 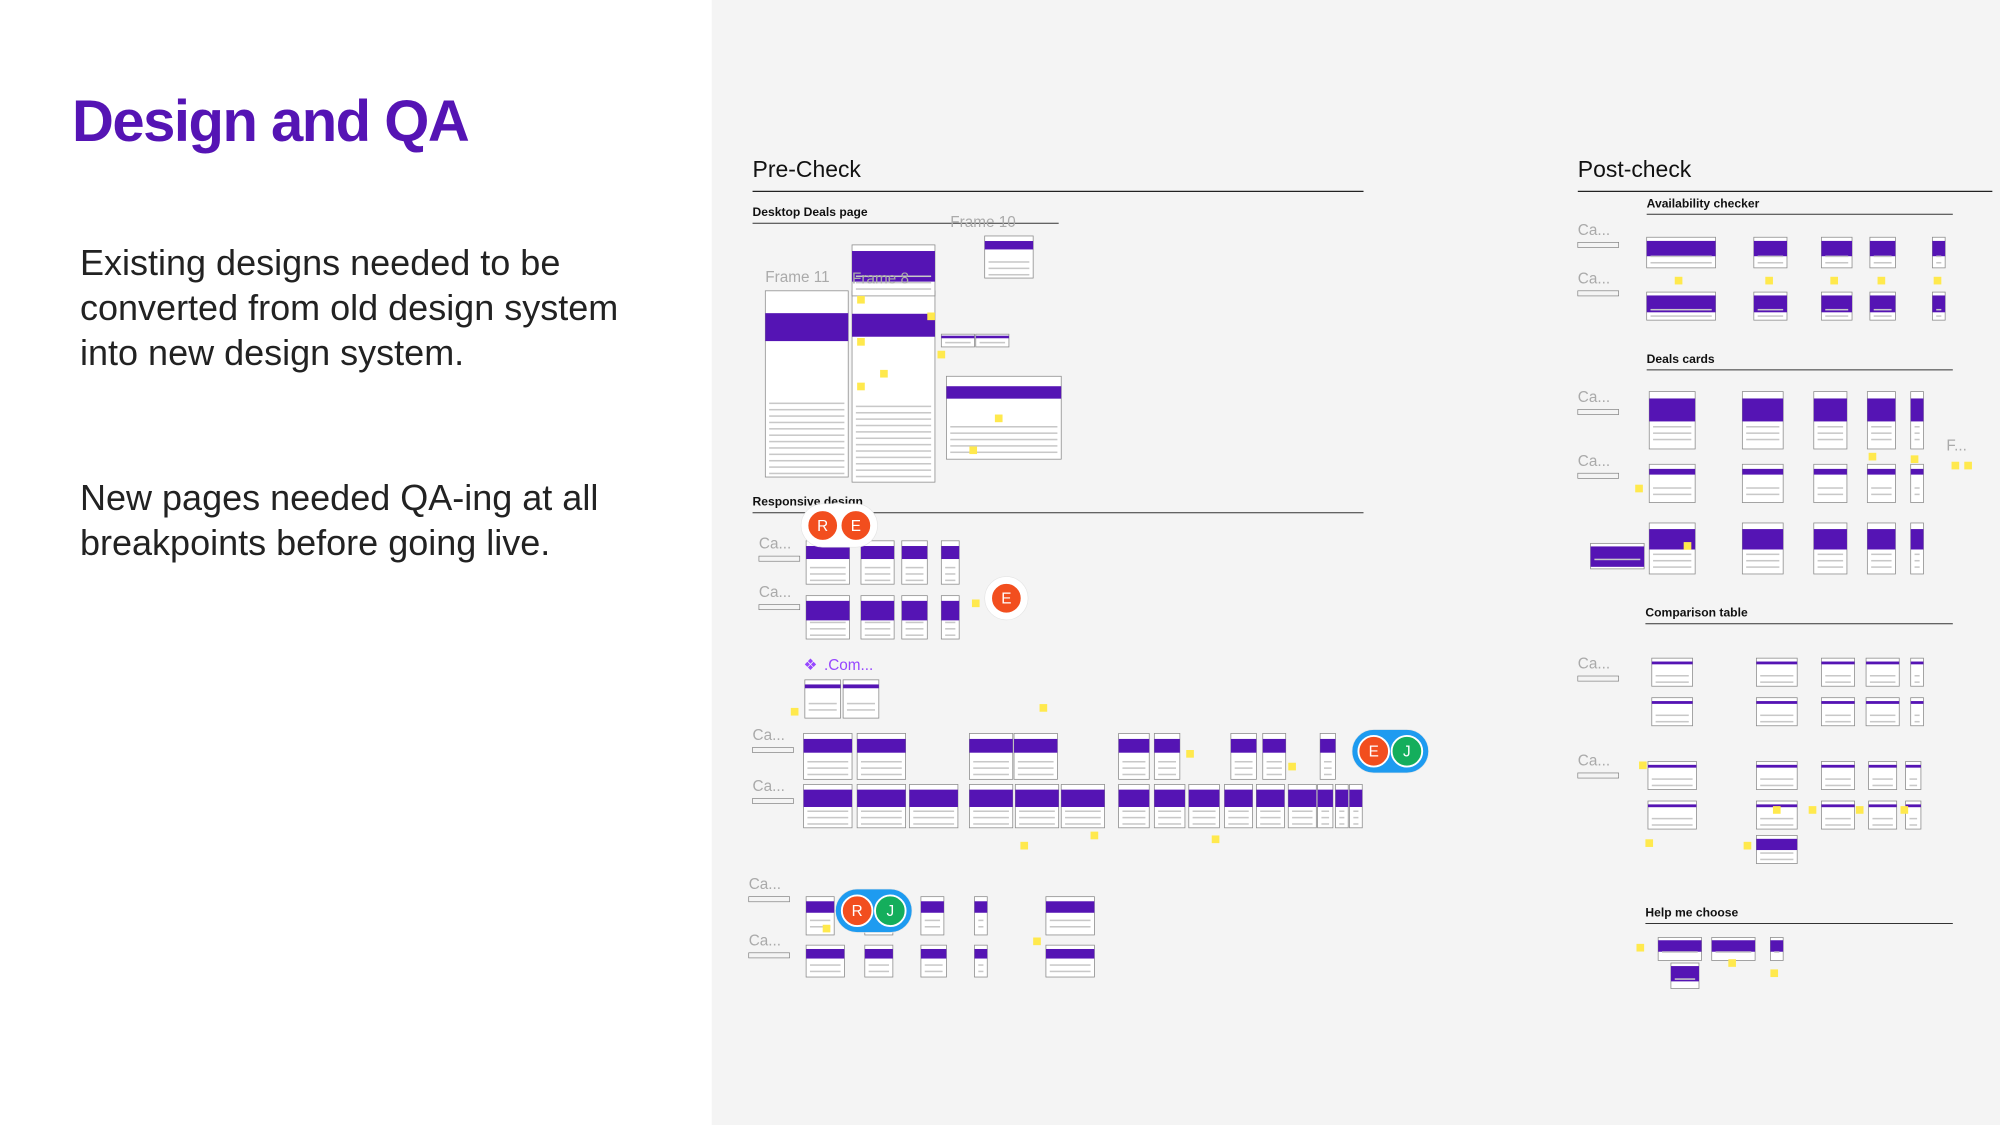 I want to click on group-title: Deals cards, so click(x=1681, y=359).